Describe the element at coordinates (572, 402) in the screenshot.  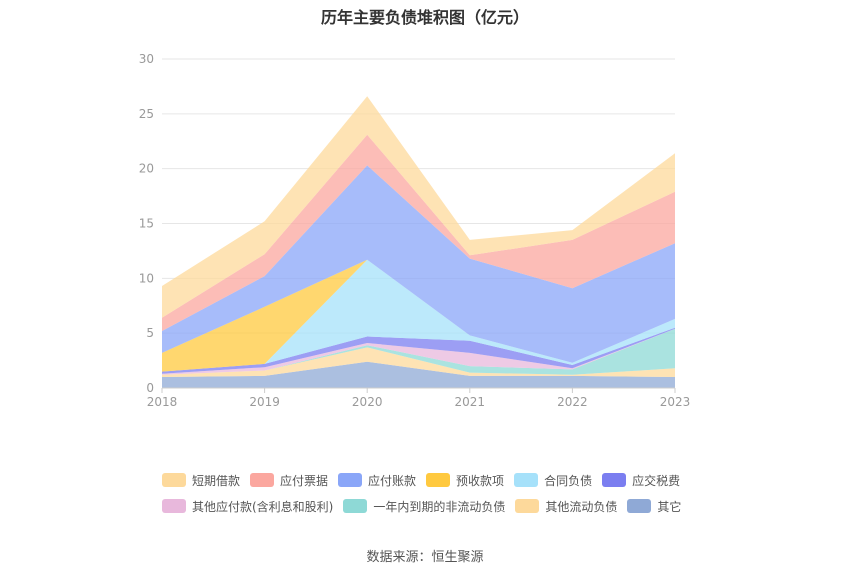
I see `x-tick-label: 2022` at that location.